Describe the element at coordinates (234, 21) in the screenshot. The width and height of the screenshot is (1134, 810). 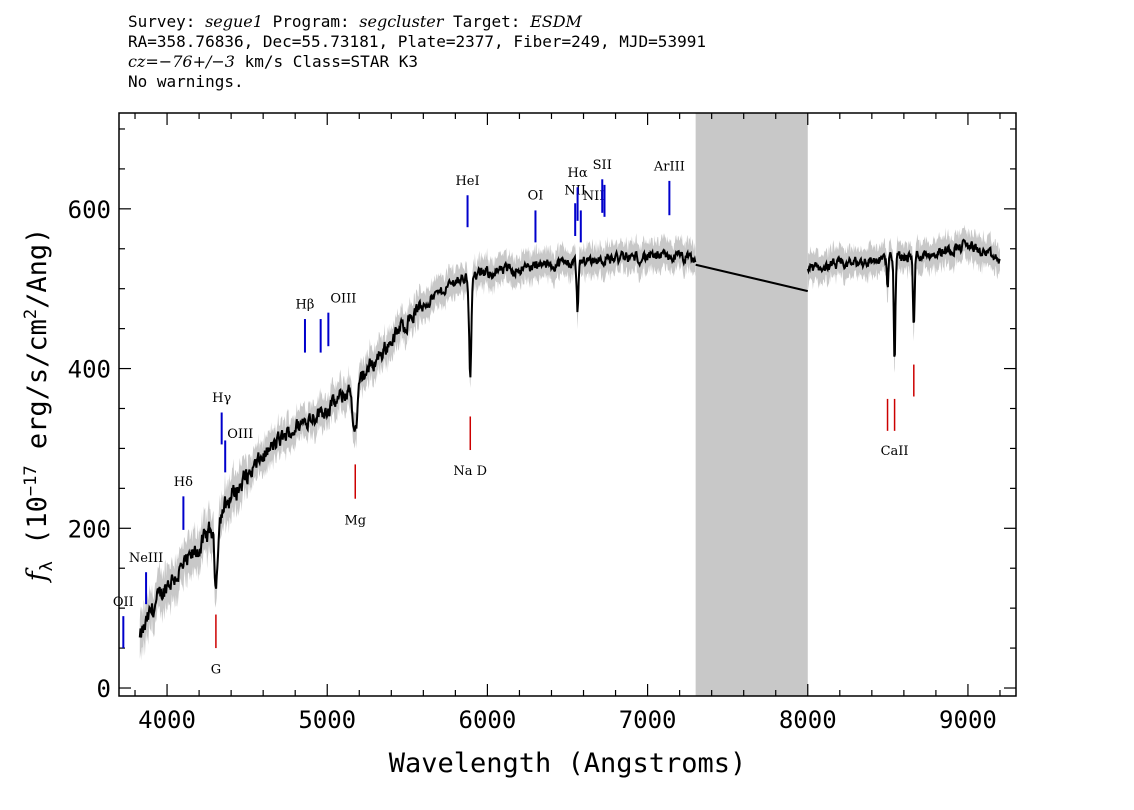
I see `survey-value: segue1` at that location.